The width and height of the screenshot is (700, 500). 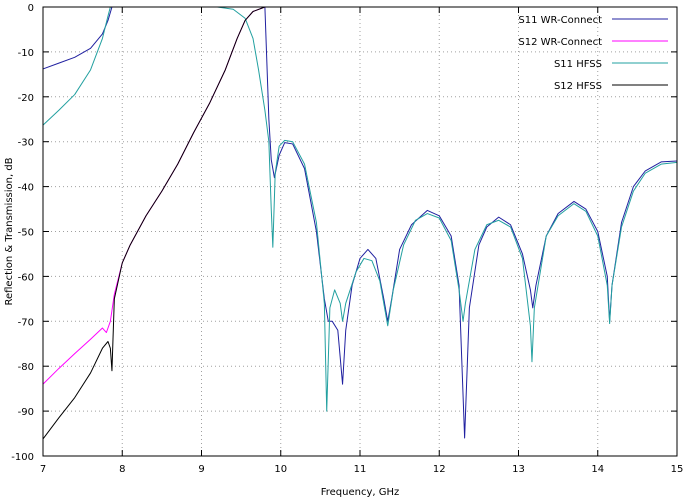 What do you see at coordinates (26, 322) in the screenshot?
I see `y-tick-label: -70` at bounding box center [26, 322].